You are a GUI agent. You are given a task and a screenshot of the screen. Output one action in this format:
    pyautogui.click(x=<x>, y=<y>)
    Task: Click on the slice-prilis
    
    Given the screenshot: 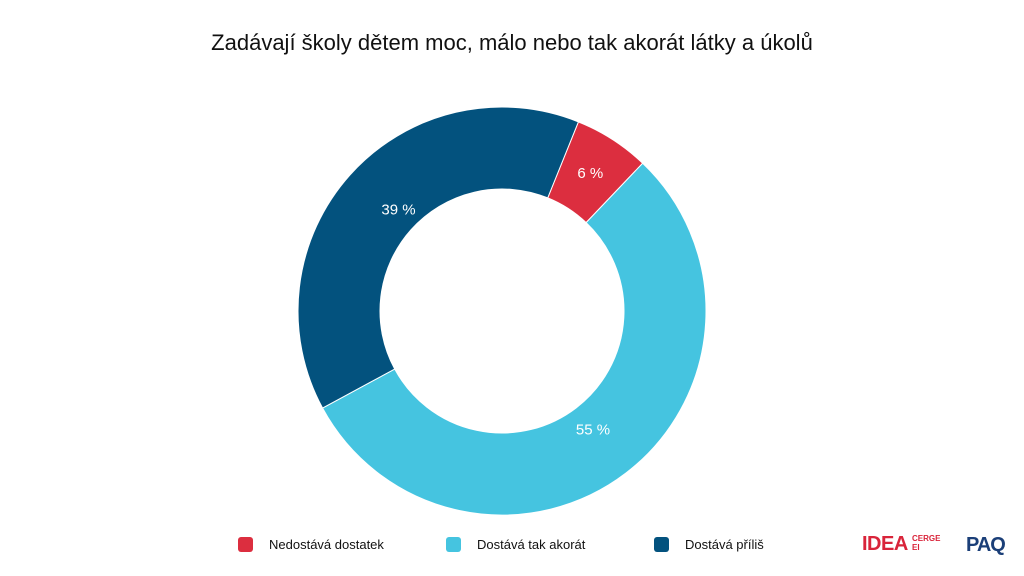 What is the action you would take?
    pyautogui.click(x=438, y=257)
    